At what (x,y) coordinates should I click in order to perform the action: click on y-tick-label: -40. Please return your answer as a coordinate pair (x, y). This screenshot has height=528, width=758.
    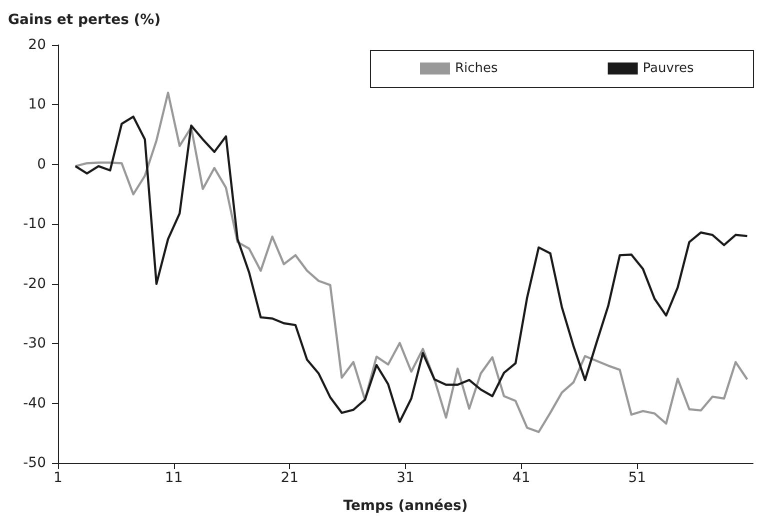
    Looking at the image, I should click on (34, 403).